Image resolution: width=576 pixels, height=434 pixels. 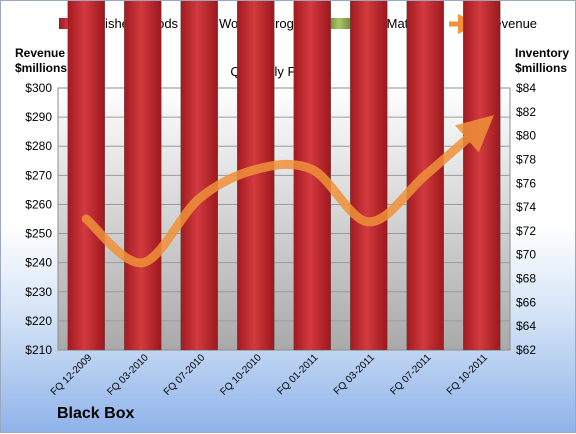 I want to click on left-tick-label: $270, so click(x=38, y=175).